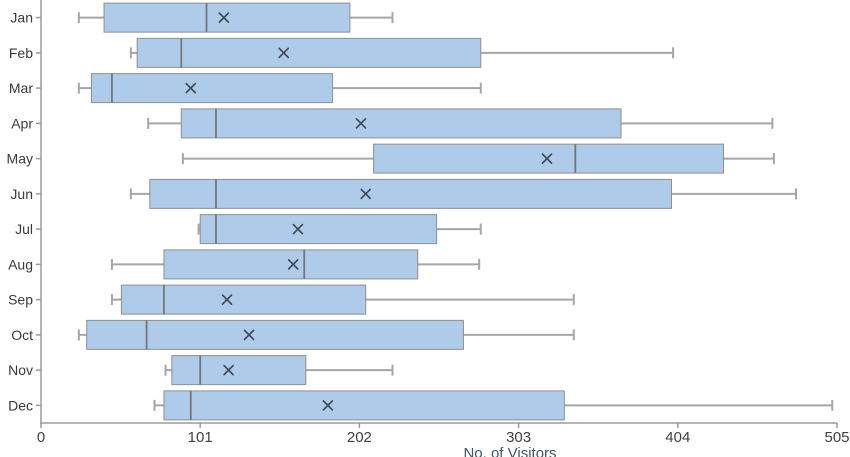 This screenshot has height=457, width=850. What do you see at coordinates (21, 53) in the screenshot?
I see `category-label-feb: Feb` at bounding box center [21, 53].